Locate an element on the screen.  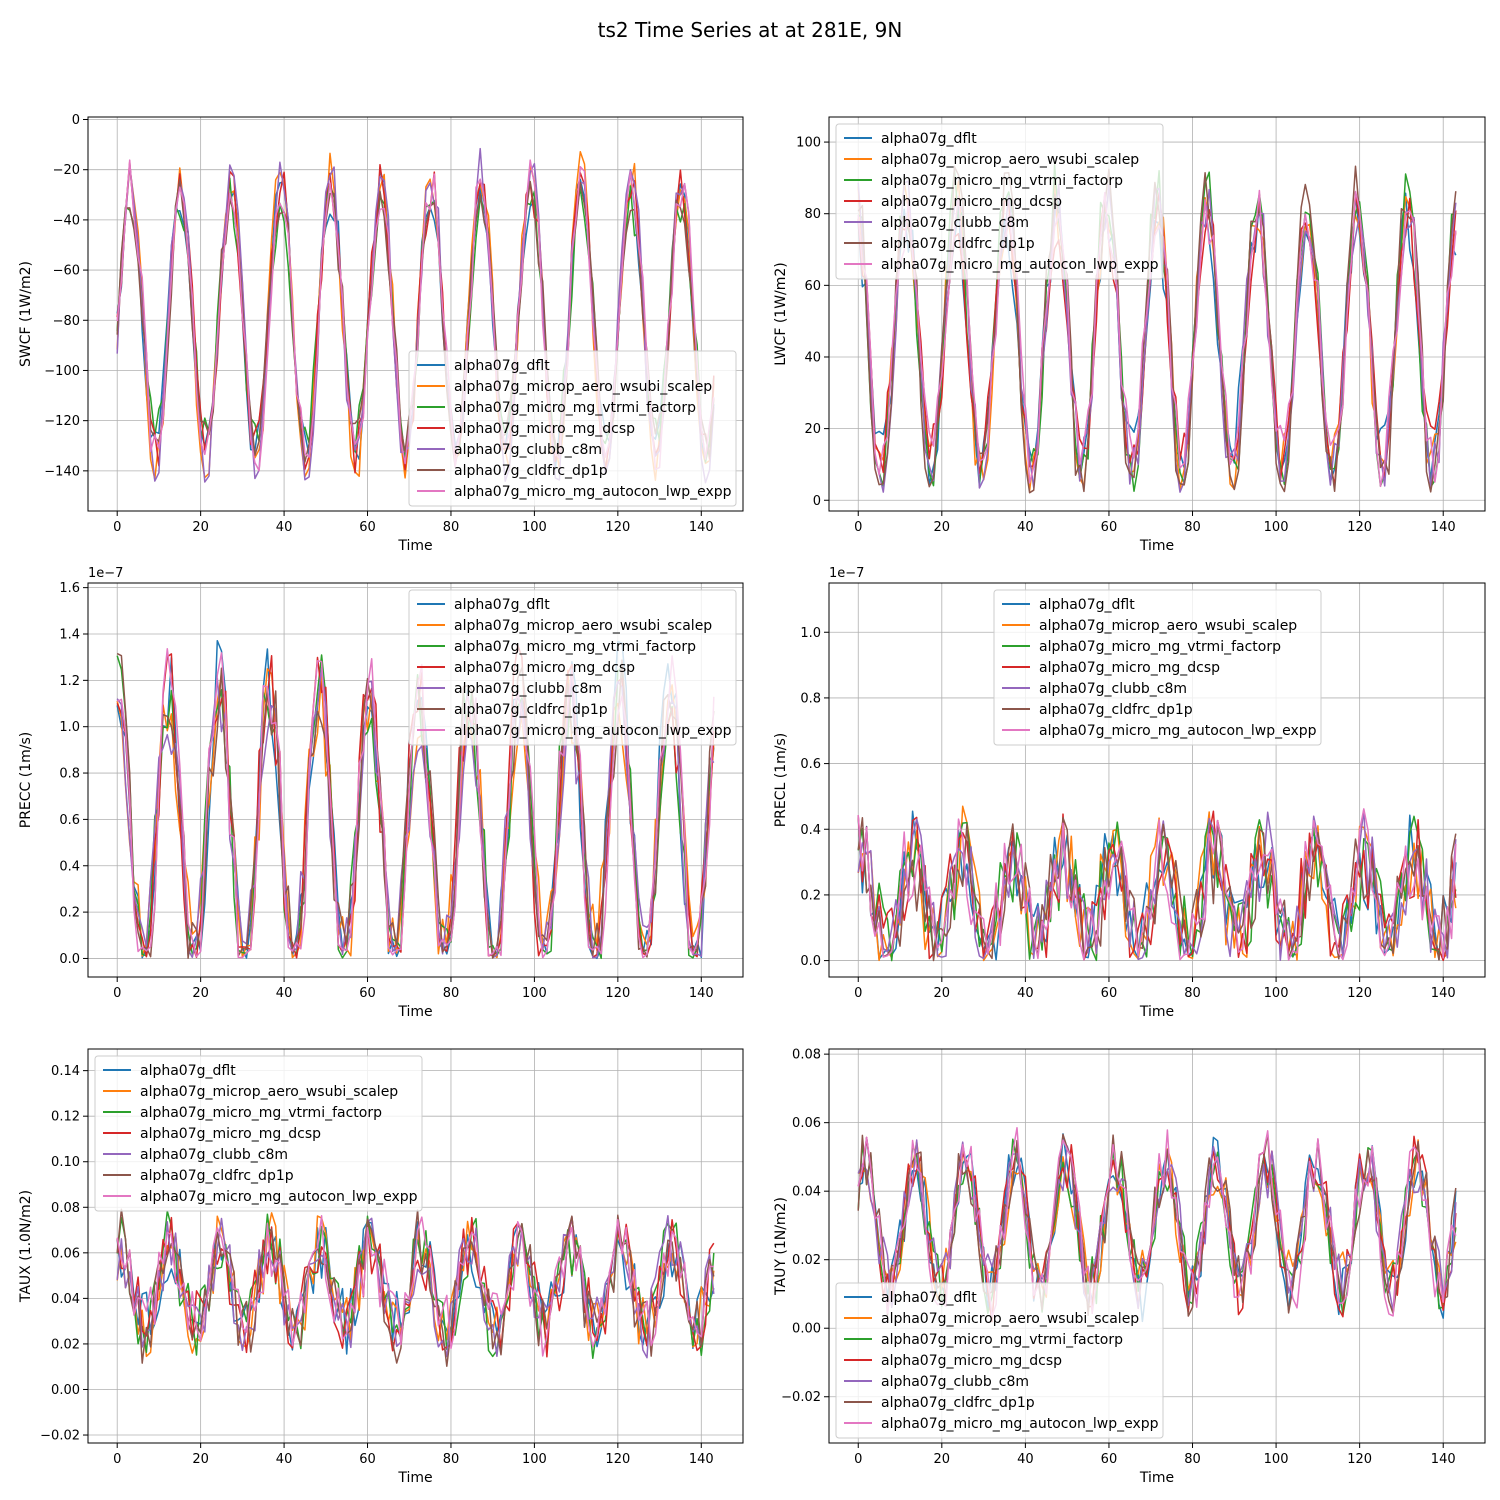
y-axis-label: SWCF (1W/m2) is located at coordinates (26, 314).